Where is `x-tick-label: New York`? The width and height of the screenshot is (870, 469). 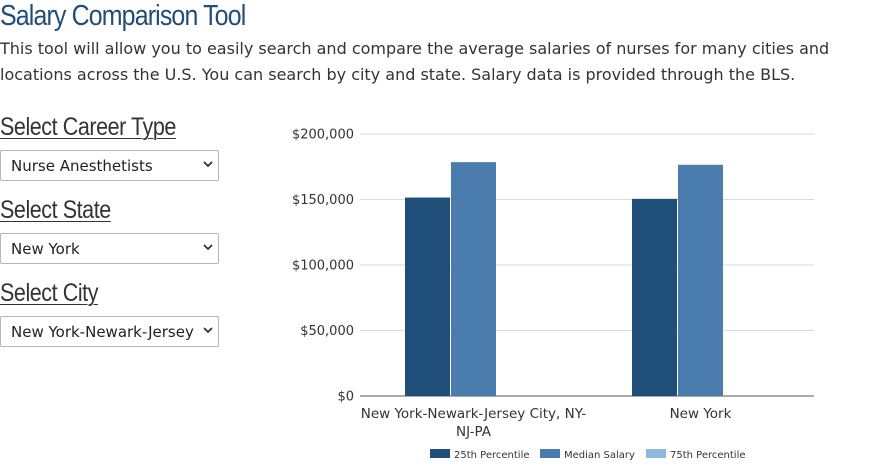
x-tick-label: New York is located at coordinates (701, 414).